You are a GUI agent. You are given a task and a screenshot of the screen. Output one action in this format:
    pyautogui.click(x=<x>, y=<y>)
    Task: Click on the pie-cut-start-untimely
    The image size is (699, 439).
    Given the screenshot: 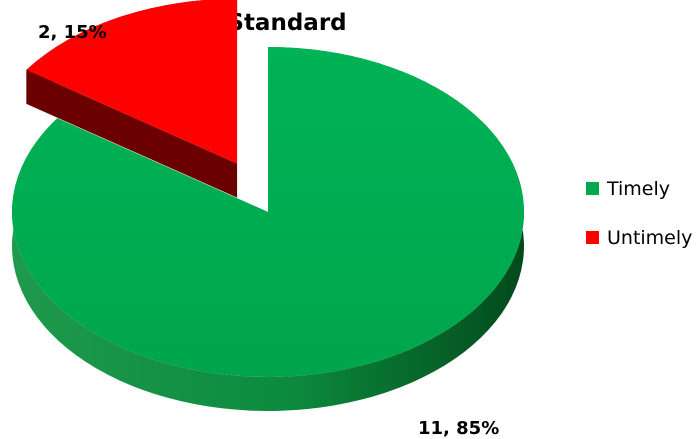 What is the action you would take?
    pyautogui.click(x=132, y=133)
    